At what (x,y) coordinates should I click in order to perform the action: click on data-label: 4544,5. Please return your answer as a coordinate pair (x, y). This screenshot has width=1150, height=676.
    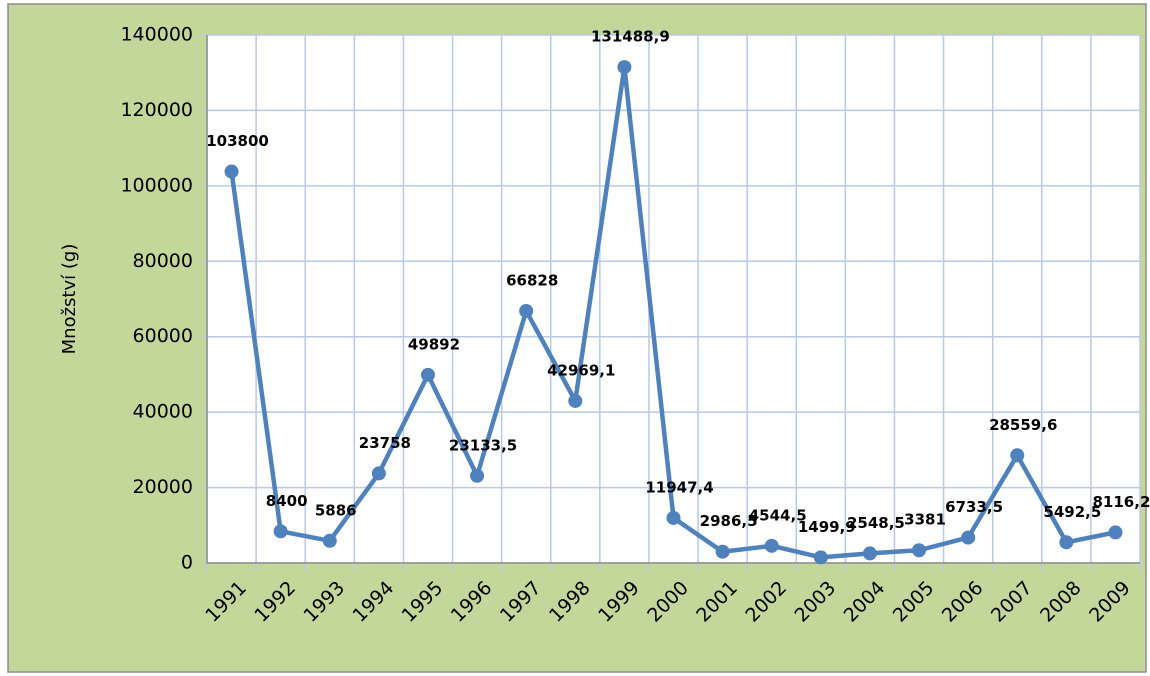
    Looking at the image, I should click on (778, 515).